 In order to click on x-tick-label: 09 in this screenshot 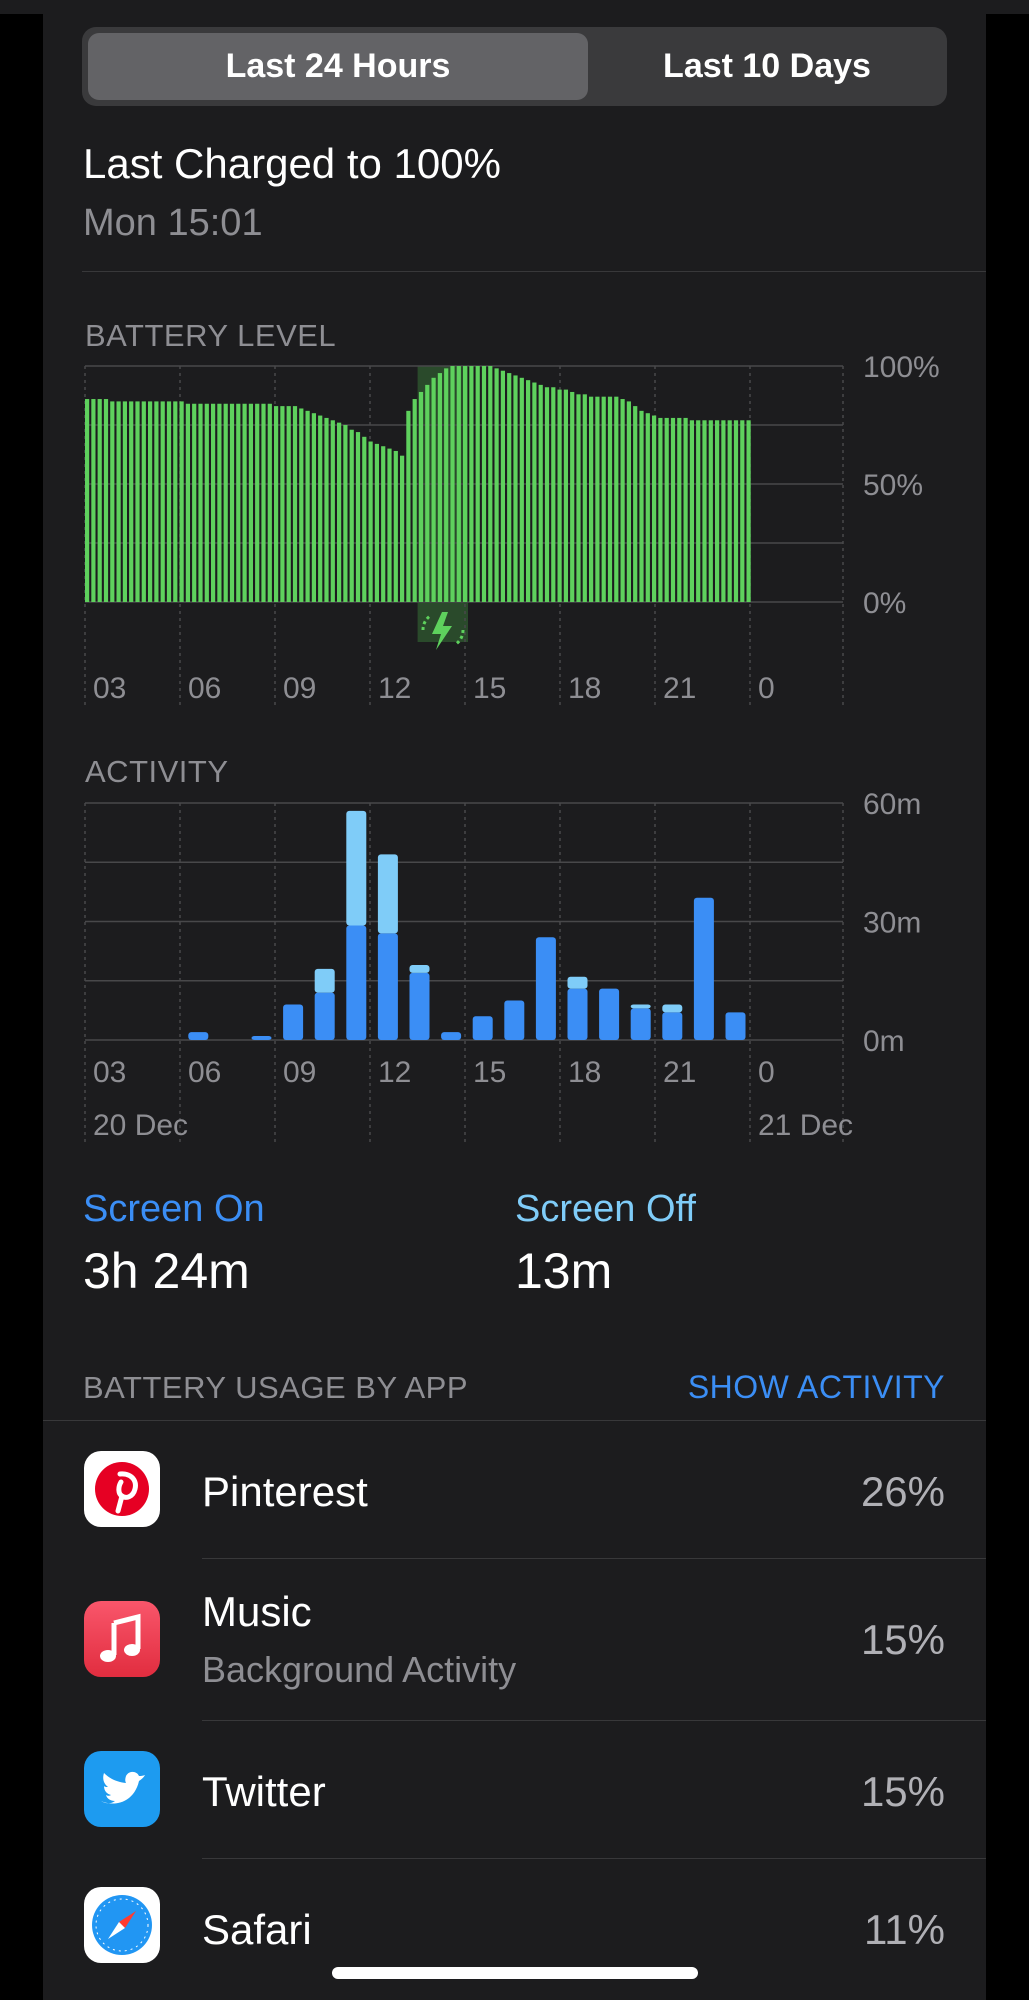, I will do `click(299, 1072)`.